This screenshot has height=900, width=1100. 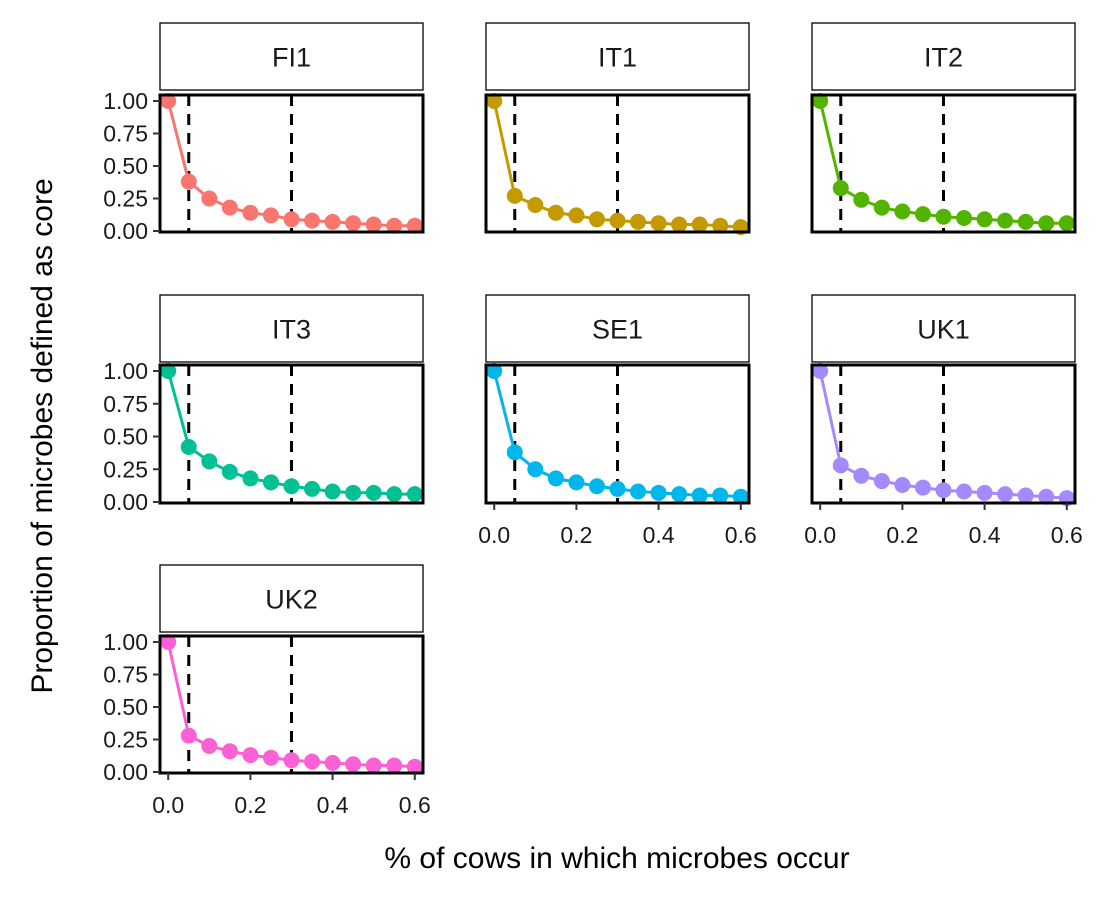 What do you see at coordinates (617, 129) in the screenshot?
I see `facet-it1: IT1` at bounding box center [617, 129].